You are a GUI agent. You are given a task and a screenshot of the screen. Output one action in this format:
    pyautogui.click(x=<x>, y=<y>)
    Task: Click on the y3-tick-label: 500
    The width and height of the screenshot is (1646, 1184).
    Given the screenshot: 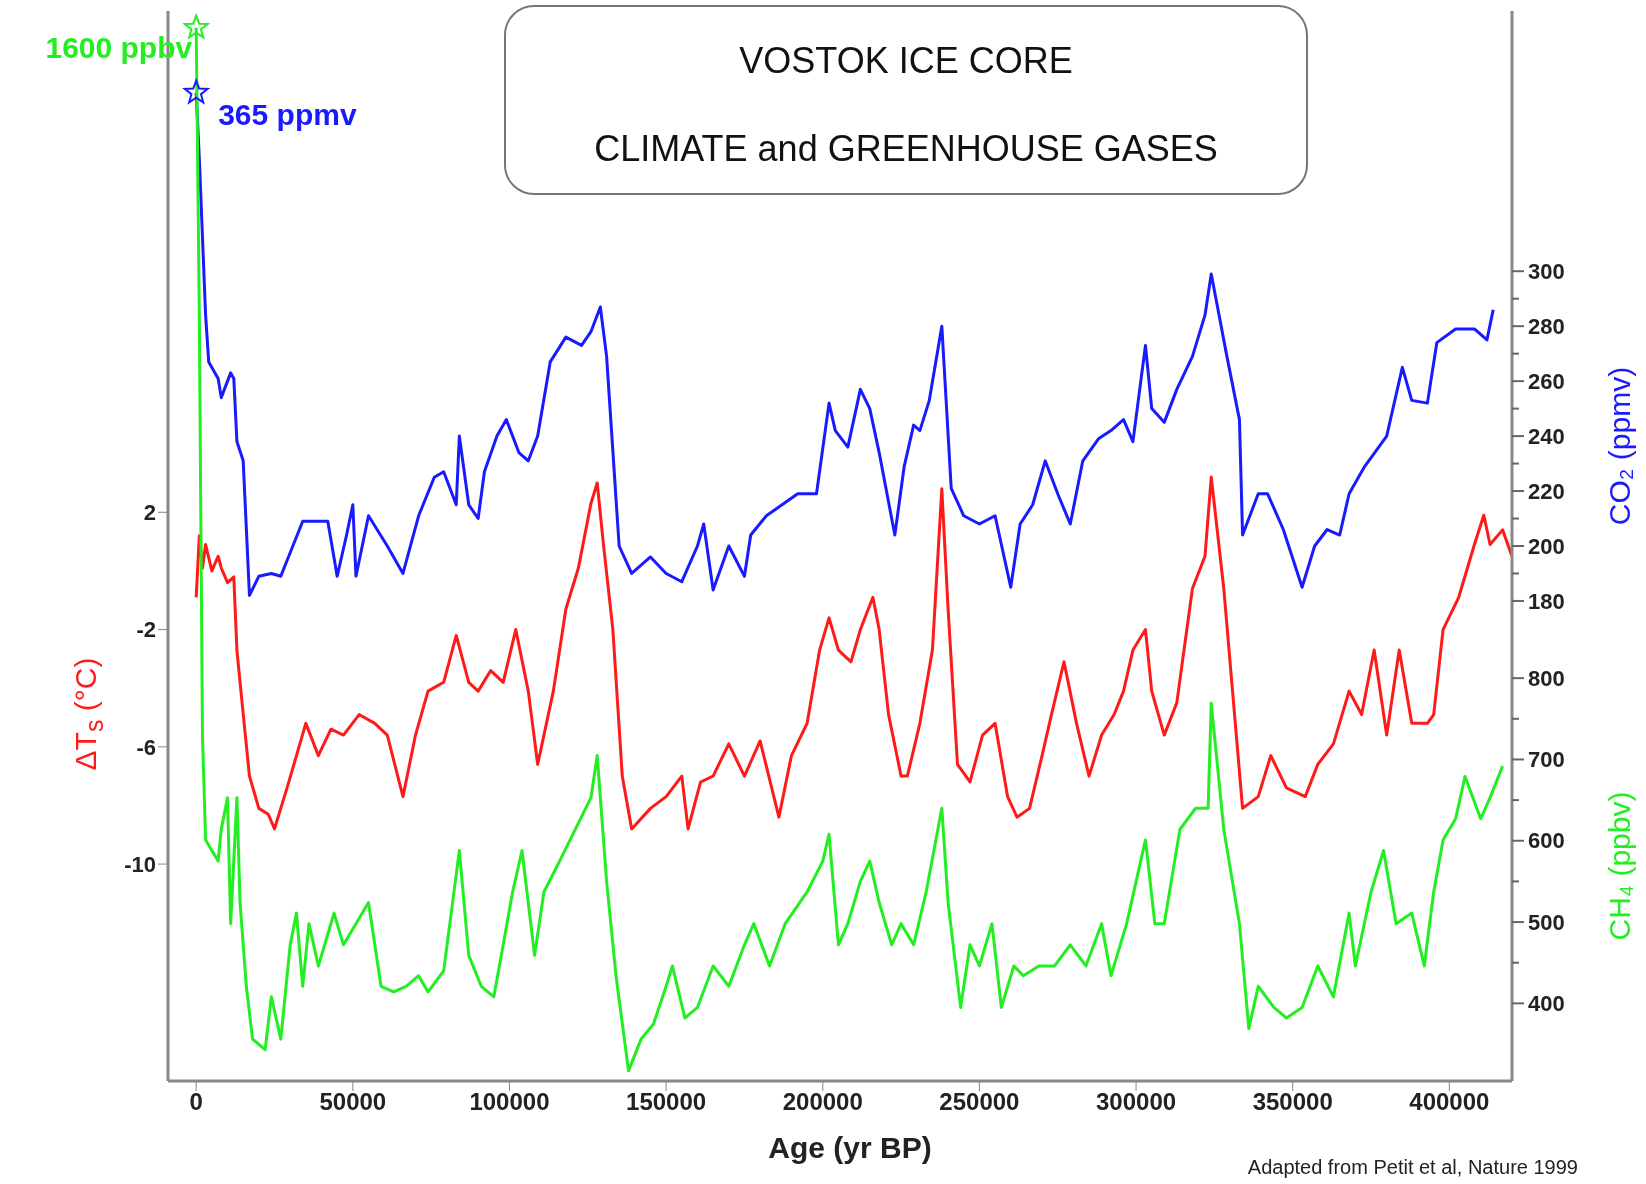 What is the action you would take?
    pyautogui.click(x=1546, y=922)
    